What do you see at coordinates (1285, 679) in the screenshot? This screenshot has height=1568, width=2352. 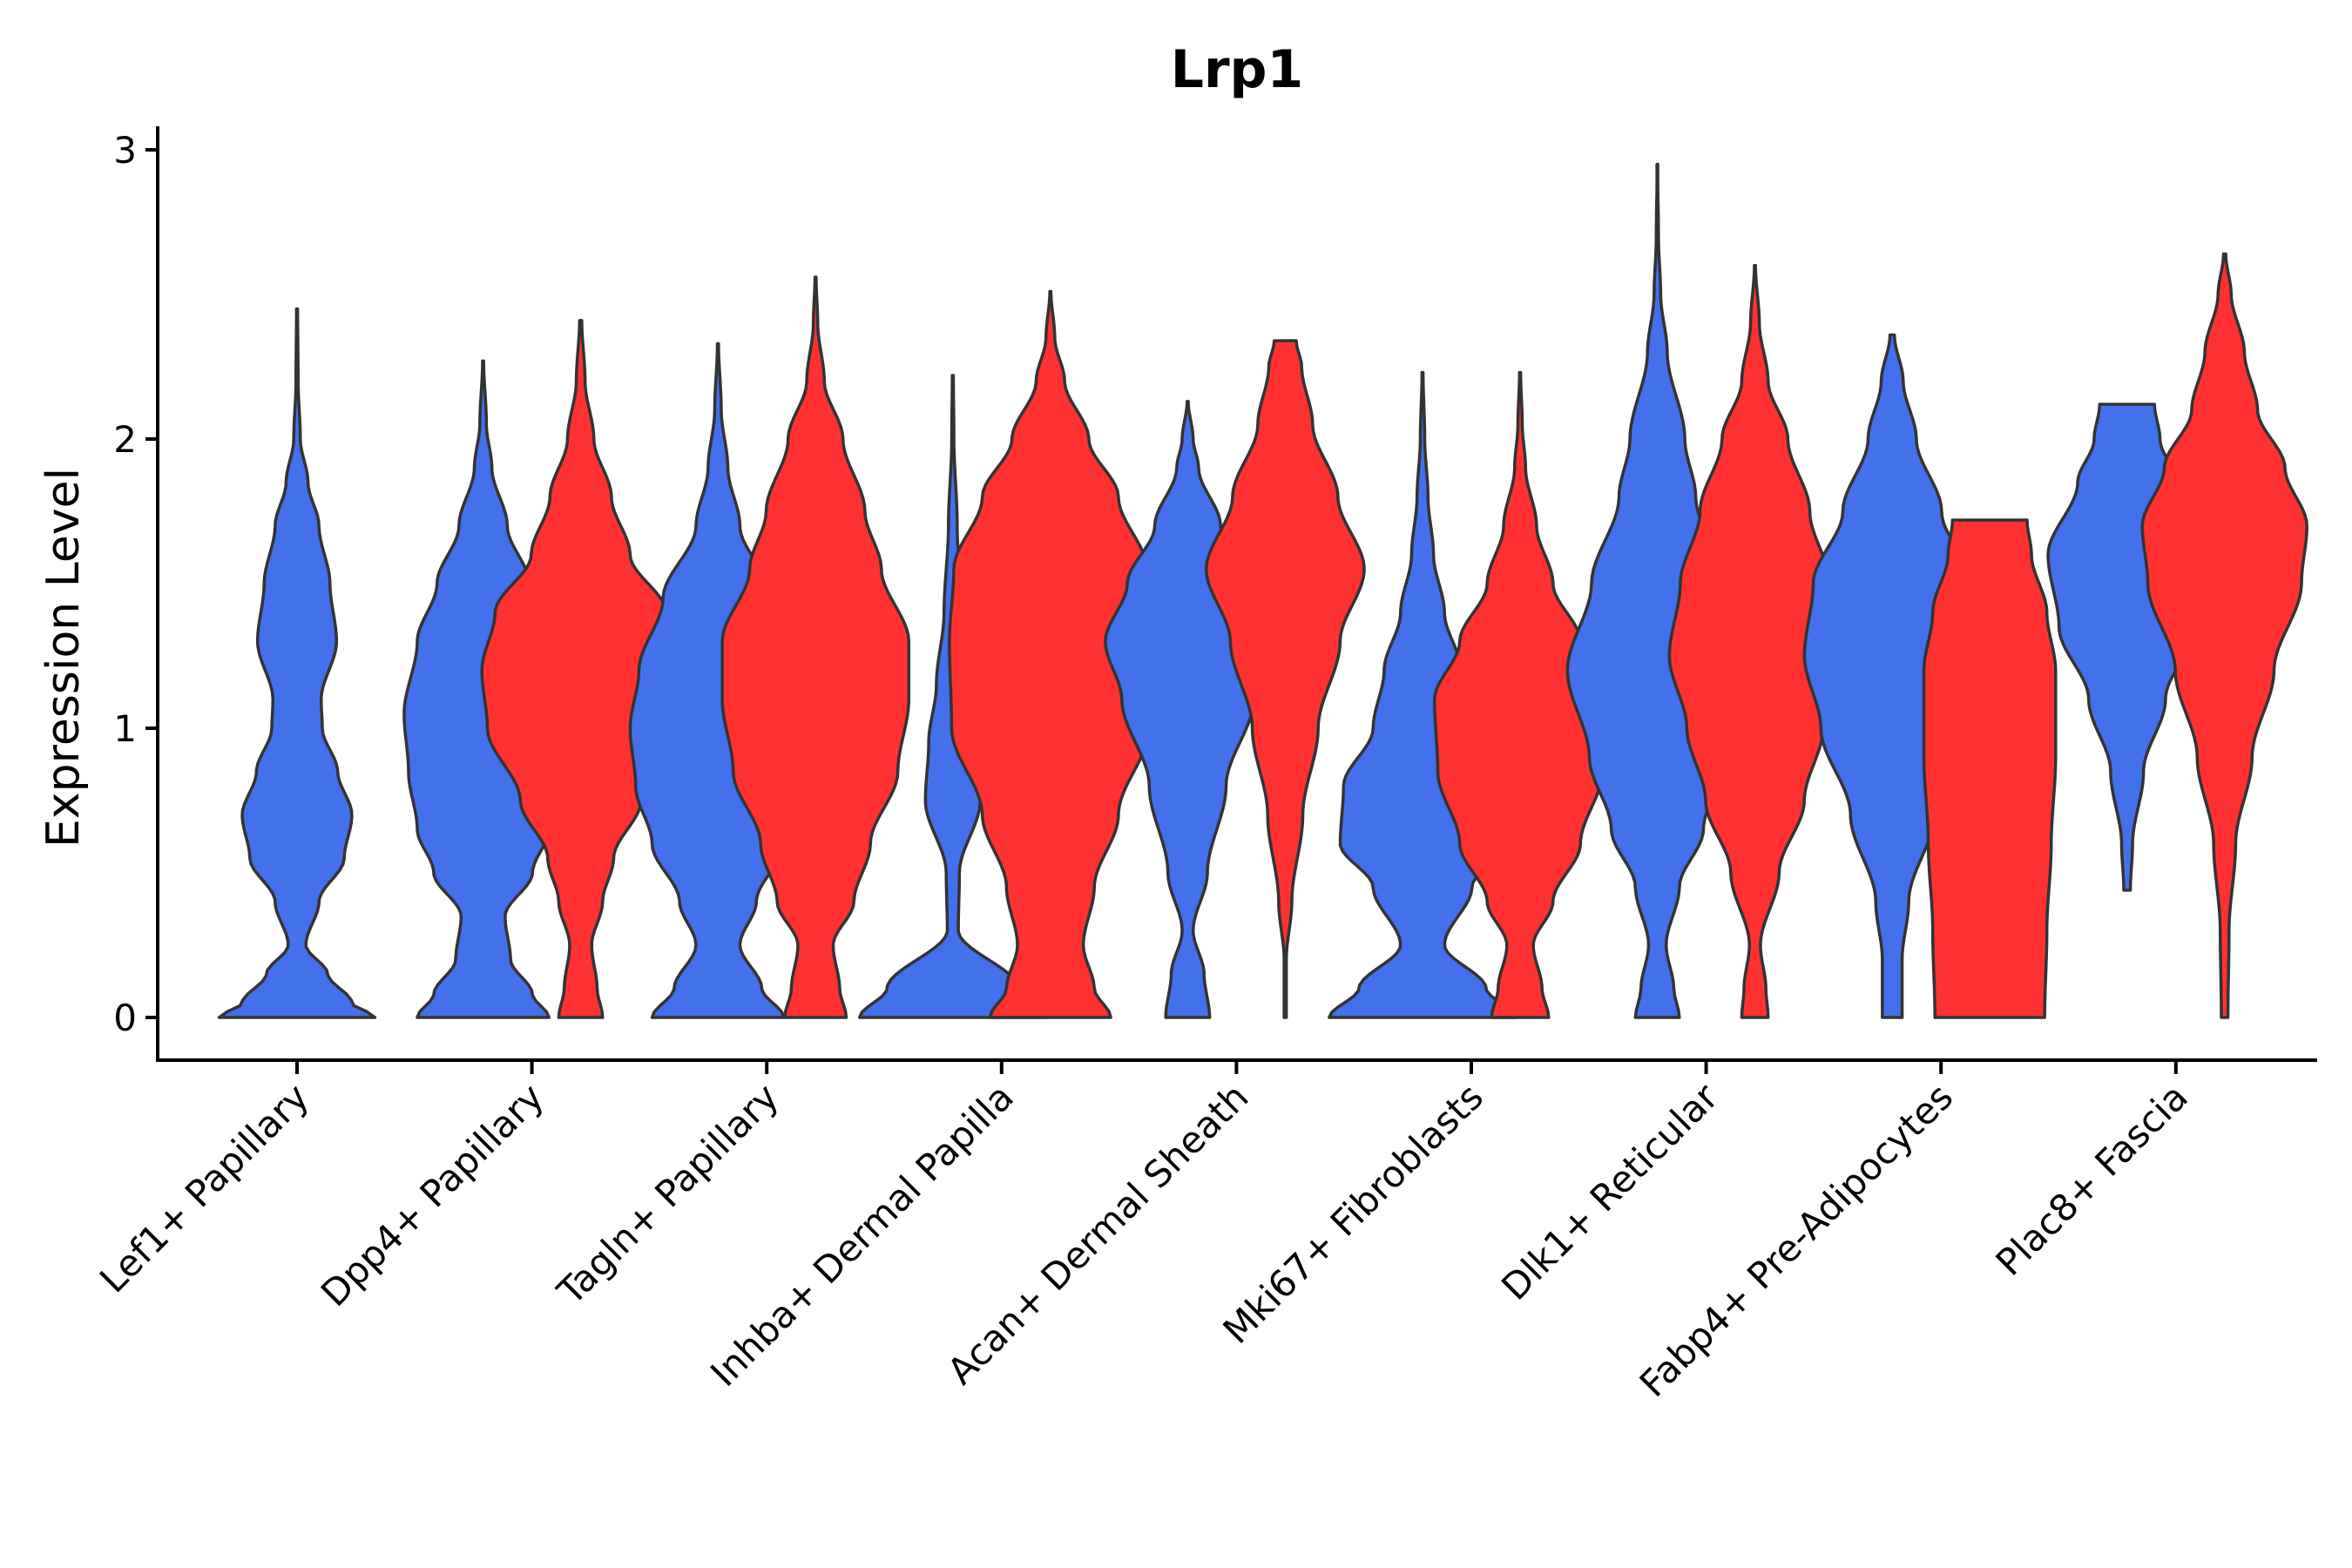 I see `violin-acan-dermal-sheath-b` at bounding box center [1285, 679].